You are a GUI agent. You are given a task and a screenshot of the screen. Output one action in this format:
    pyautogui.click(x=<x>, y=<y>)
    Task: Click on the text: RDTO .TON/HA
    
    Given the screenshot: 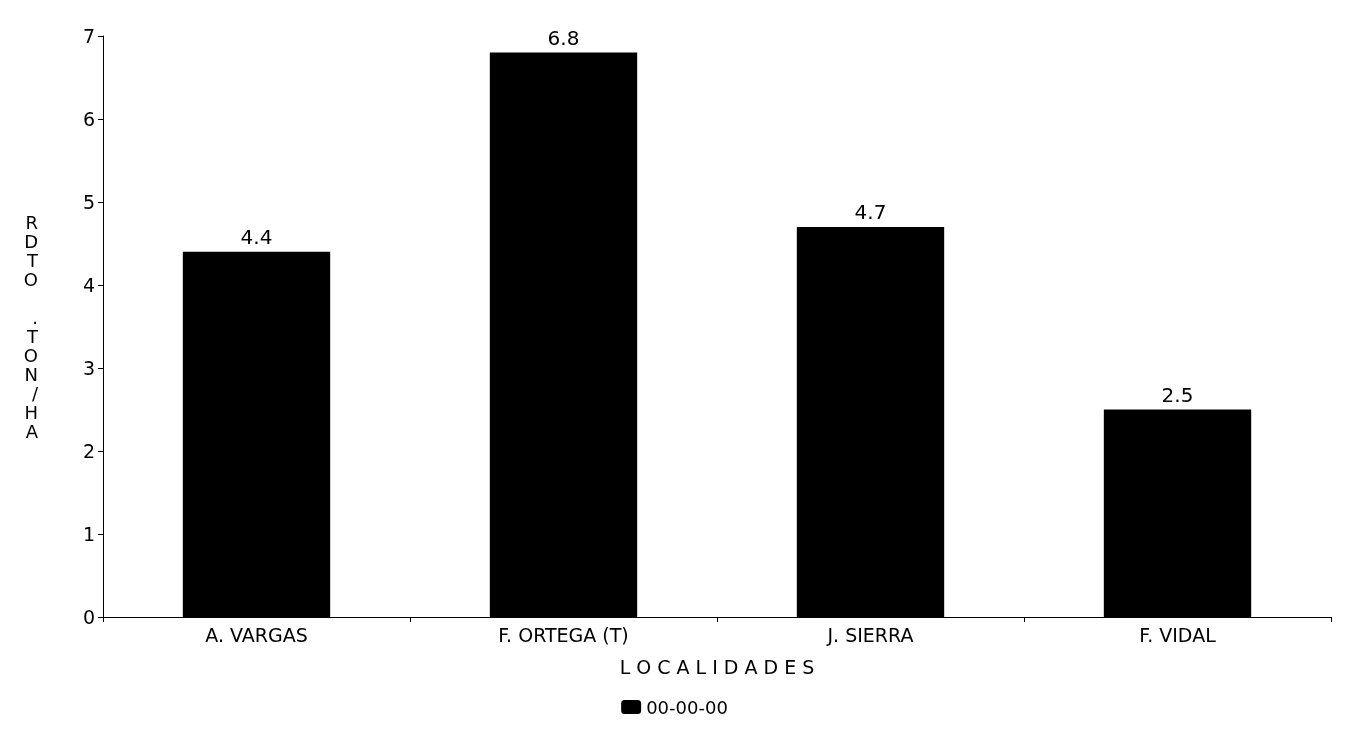 What is the action you would take?
    pyautogui.click(x=30, y=326)
    